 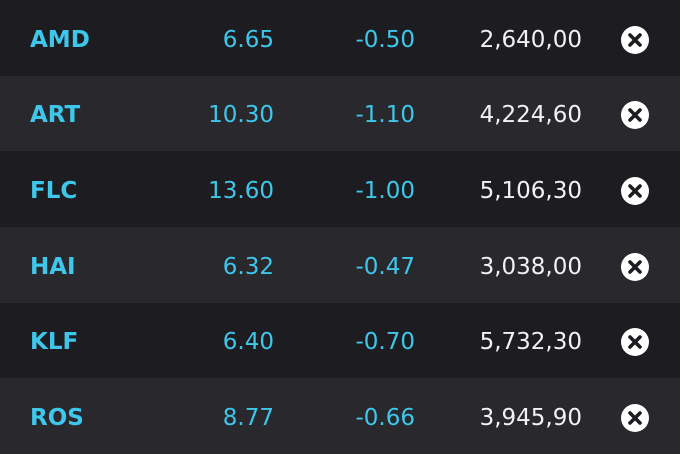 I want to click on price: 6.32, so click(x=248, y=266).